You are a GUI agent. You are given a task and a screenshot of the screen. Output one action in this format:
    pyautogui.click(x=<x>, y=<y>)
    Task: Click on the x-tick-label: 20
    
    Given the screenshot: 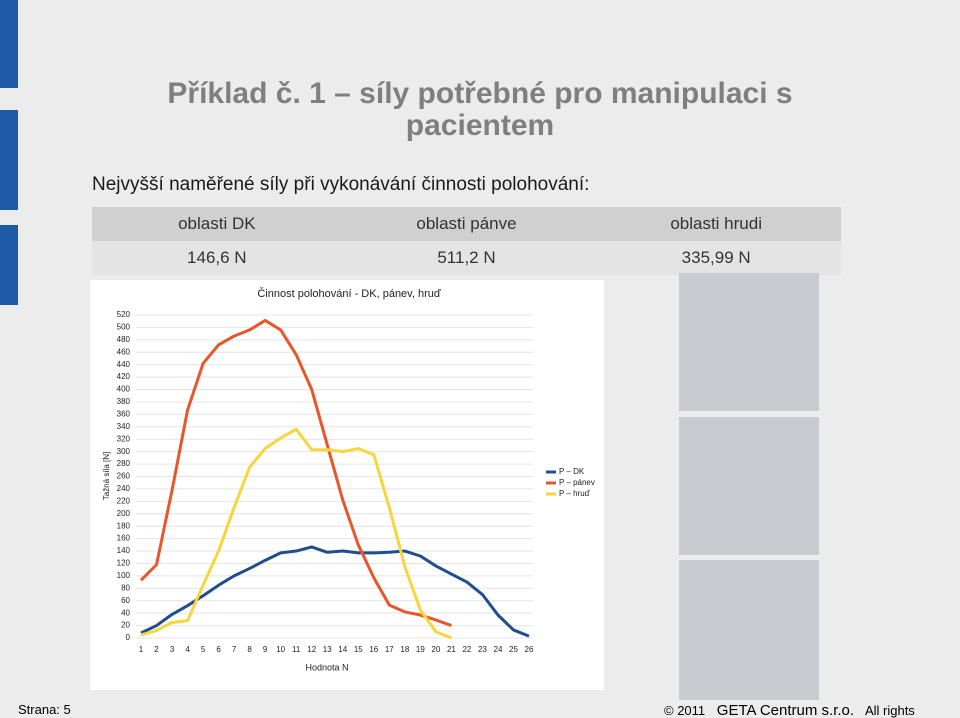 What is the action you would take?
    pyautogui.click(x=435, y=649)
    